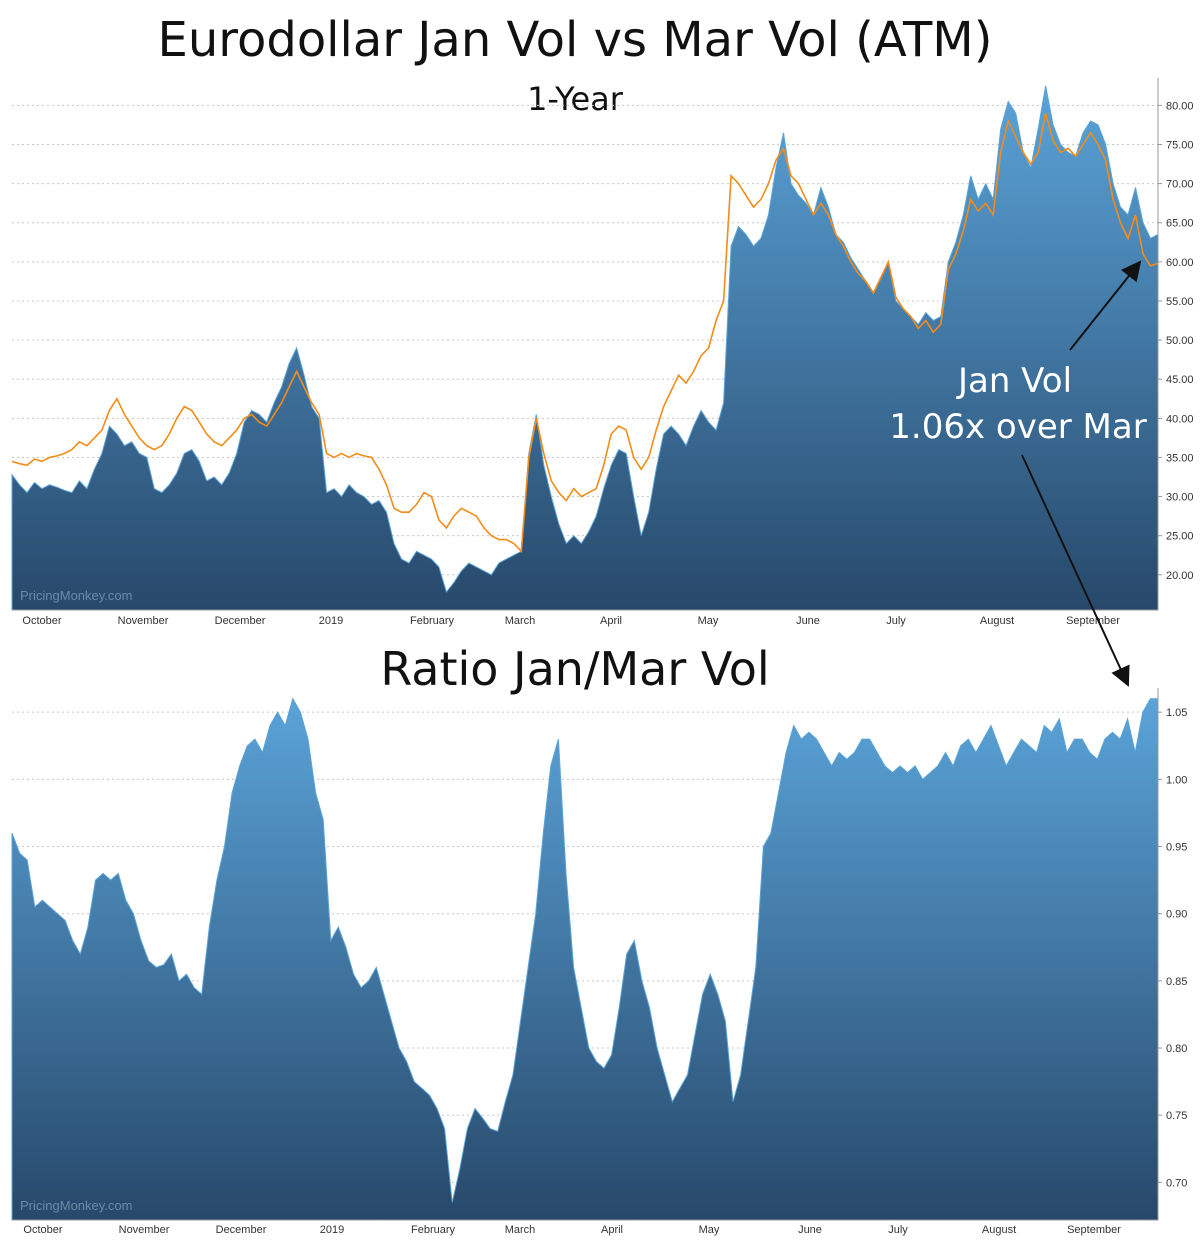  What do you see at coordinates (76, 595) in the screenshot?
I see `watermark-top: PricingMonkey.com` at bounding box center [76, 595].